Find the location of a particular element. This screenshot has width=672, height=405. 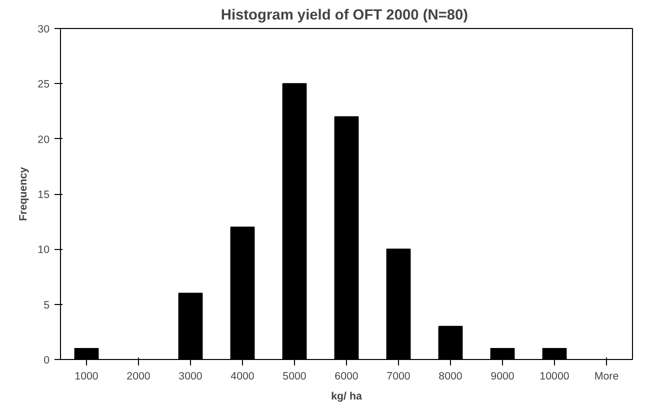

x-axis-title: kg/ ha is located at coordinates (346, 396).